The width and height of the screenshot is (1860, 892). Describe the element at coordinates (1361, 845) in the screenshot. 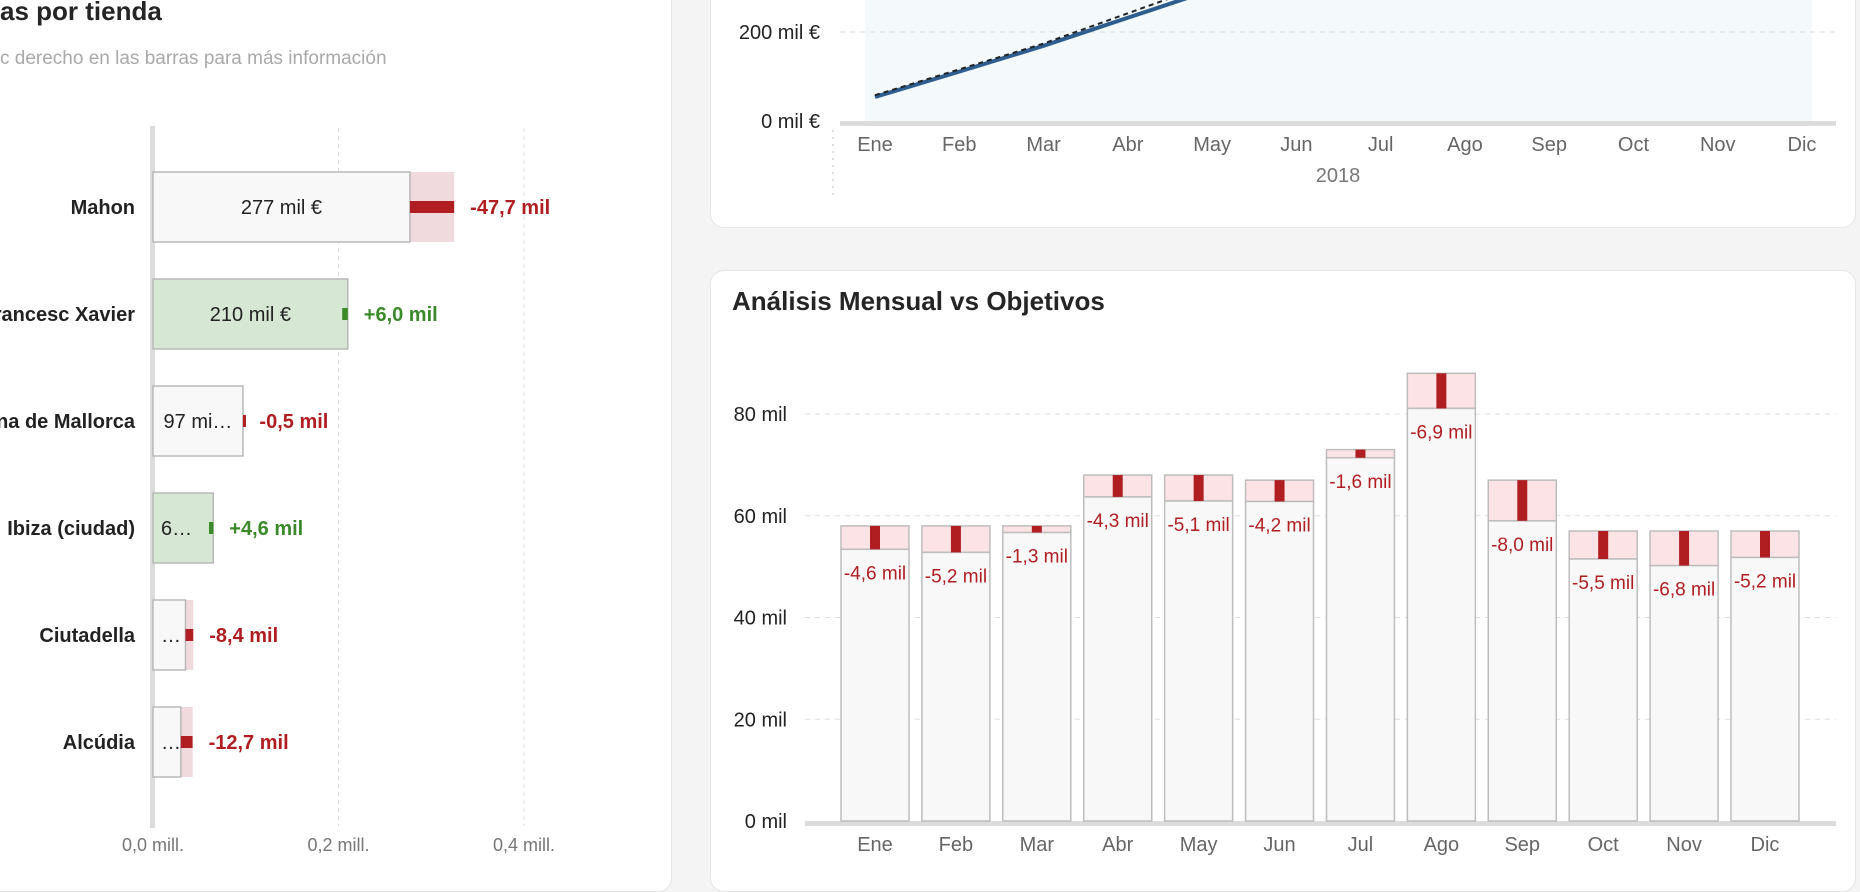

I see `month-tick-label: Jul` at that location.